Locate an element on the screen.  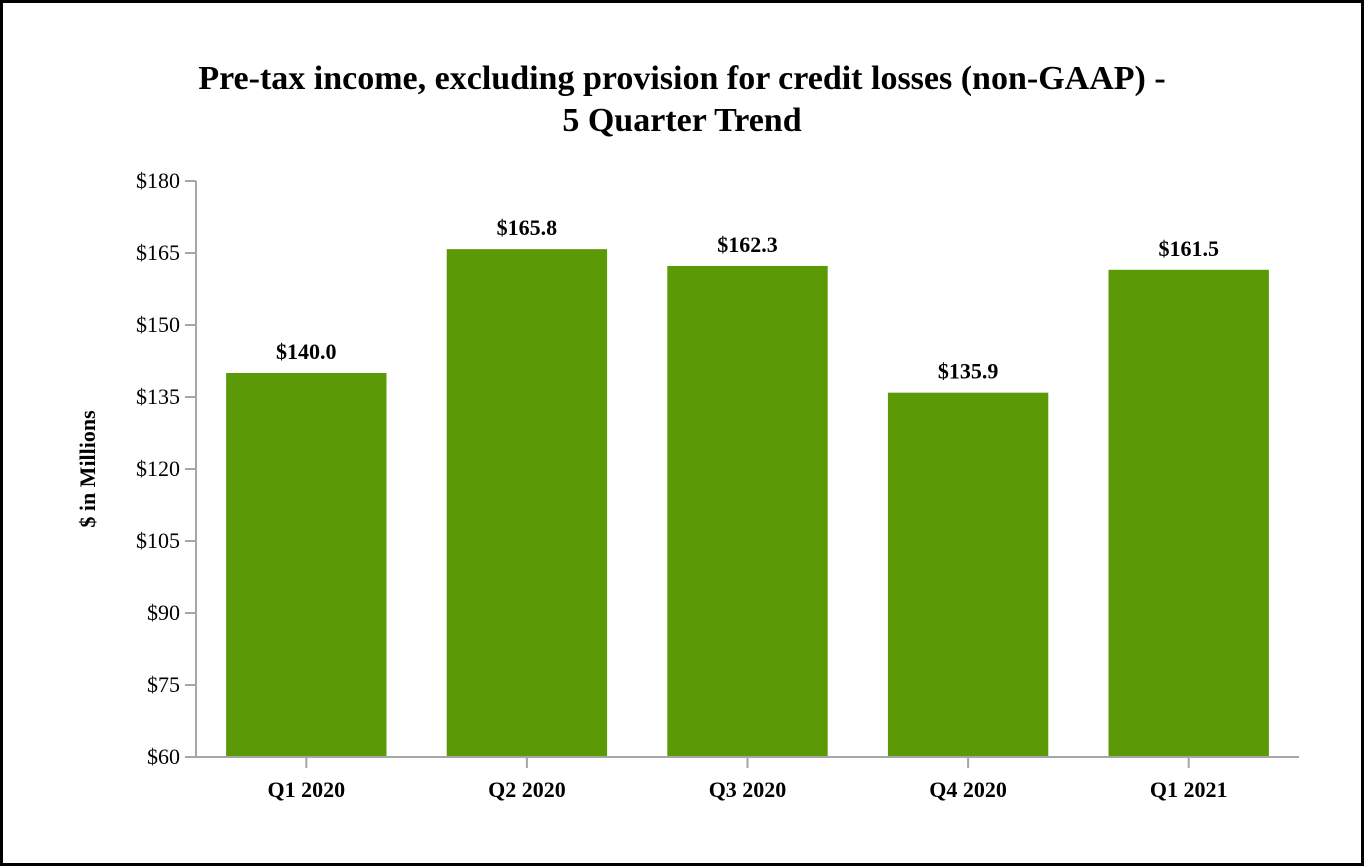
y-tick-label-7: $165 is located at coordinates (158, 252).